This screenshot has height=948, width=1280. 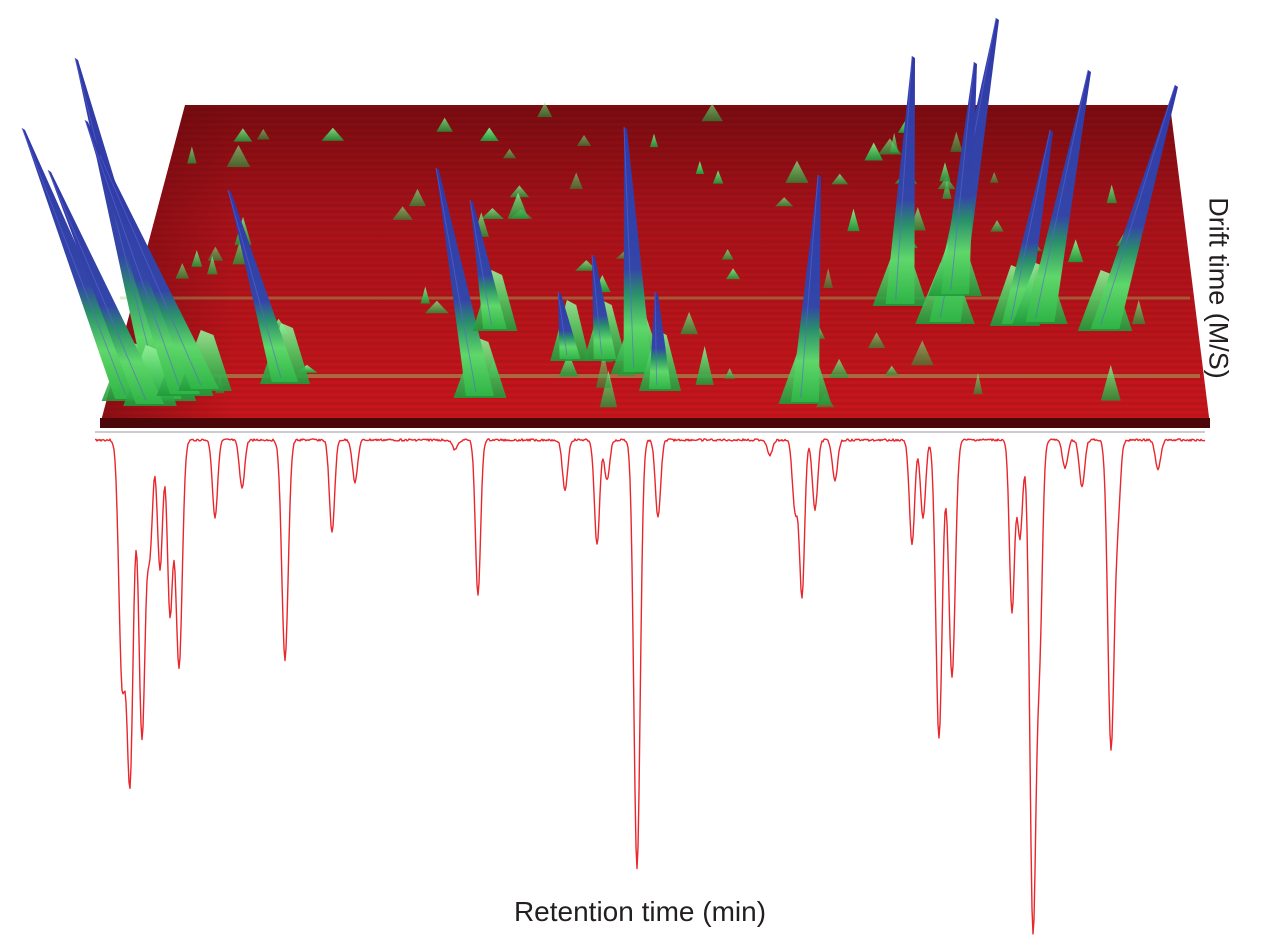 What do you see at coordinates (640, 911) in the screenshot?
I see `x-axis-label: Retention time (min)` at bounding box center [640, 911].